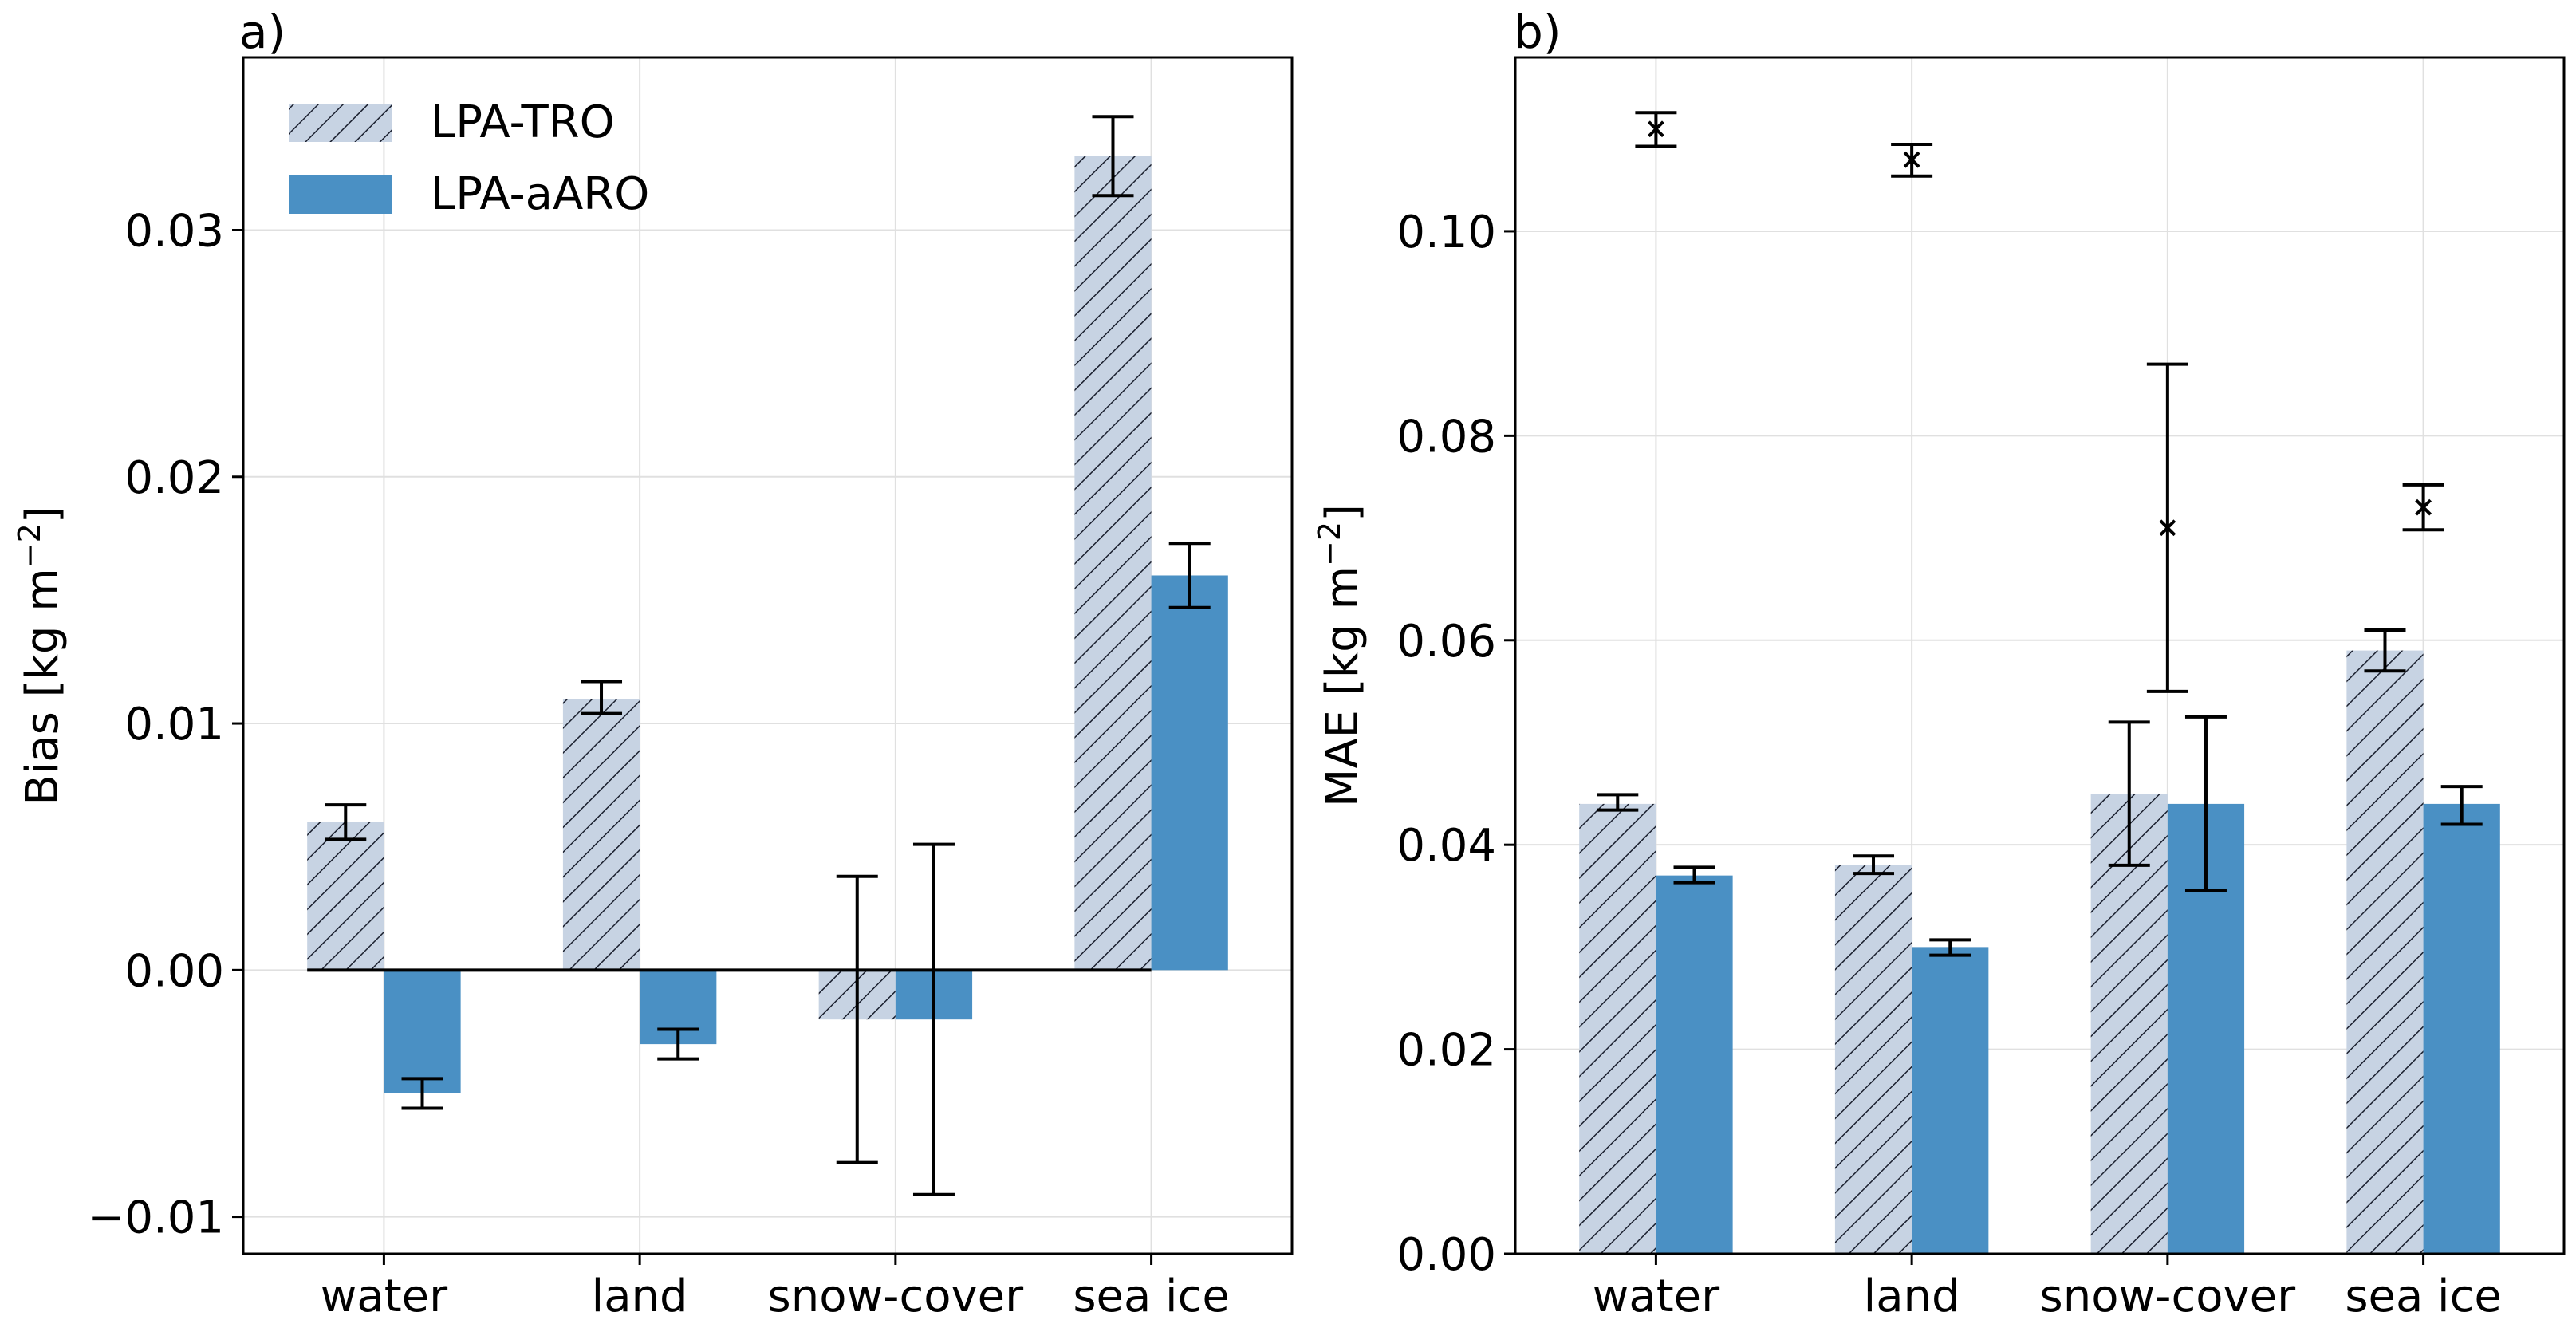 The height and width of the screenshot is (1320, 2576). I want to click on legend-swatch-lpa-tro, so click(340, 123).